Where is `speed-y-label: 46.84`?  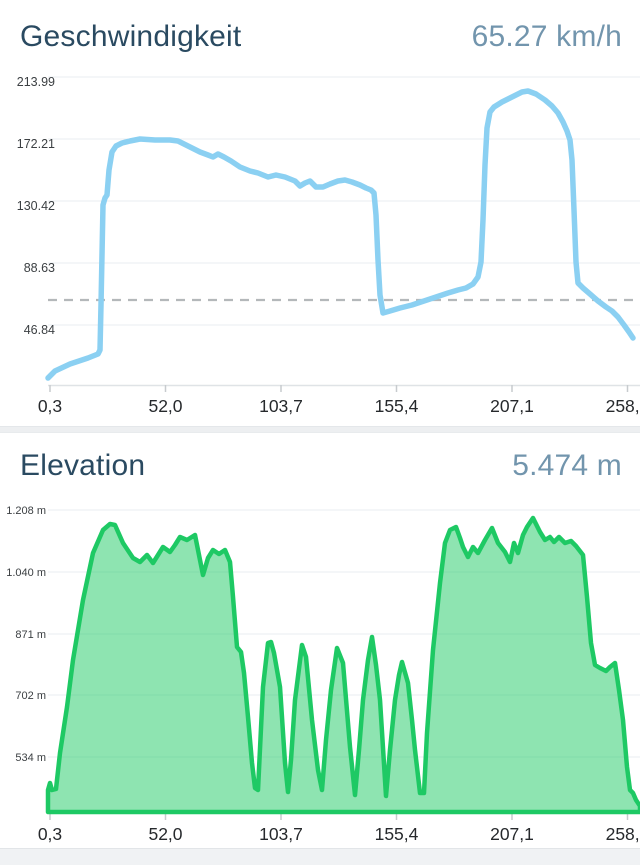
speed-y-label: 46.84 is located at coordinates (39, 330).